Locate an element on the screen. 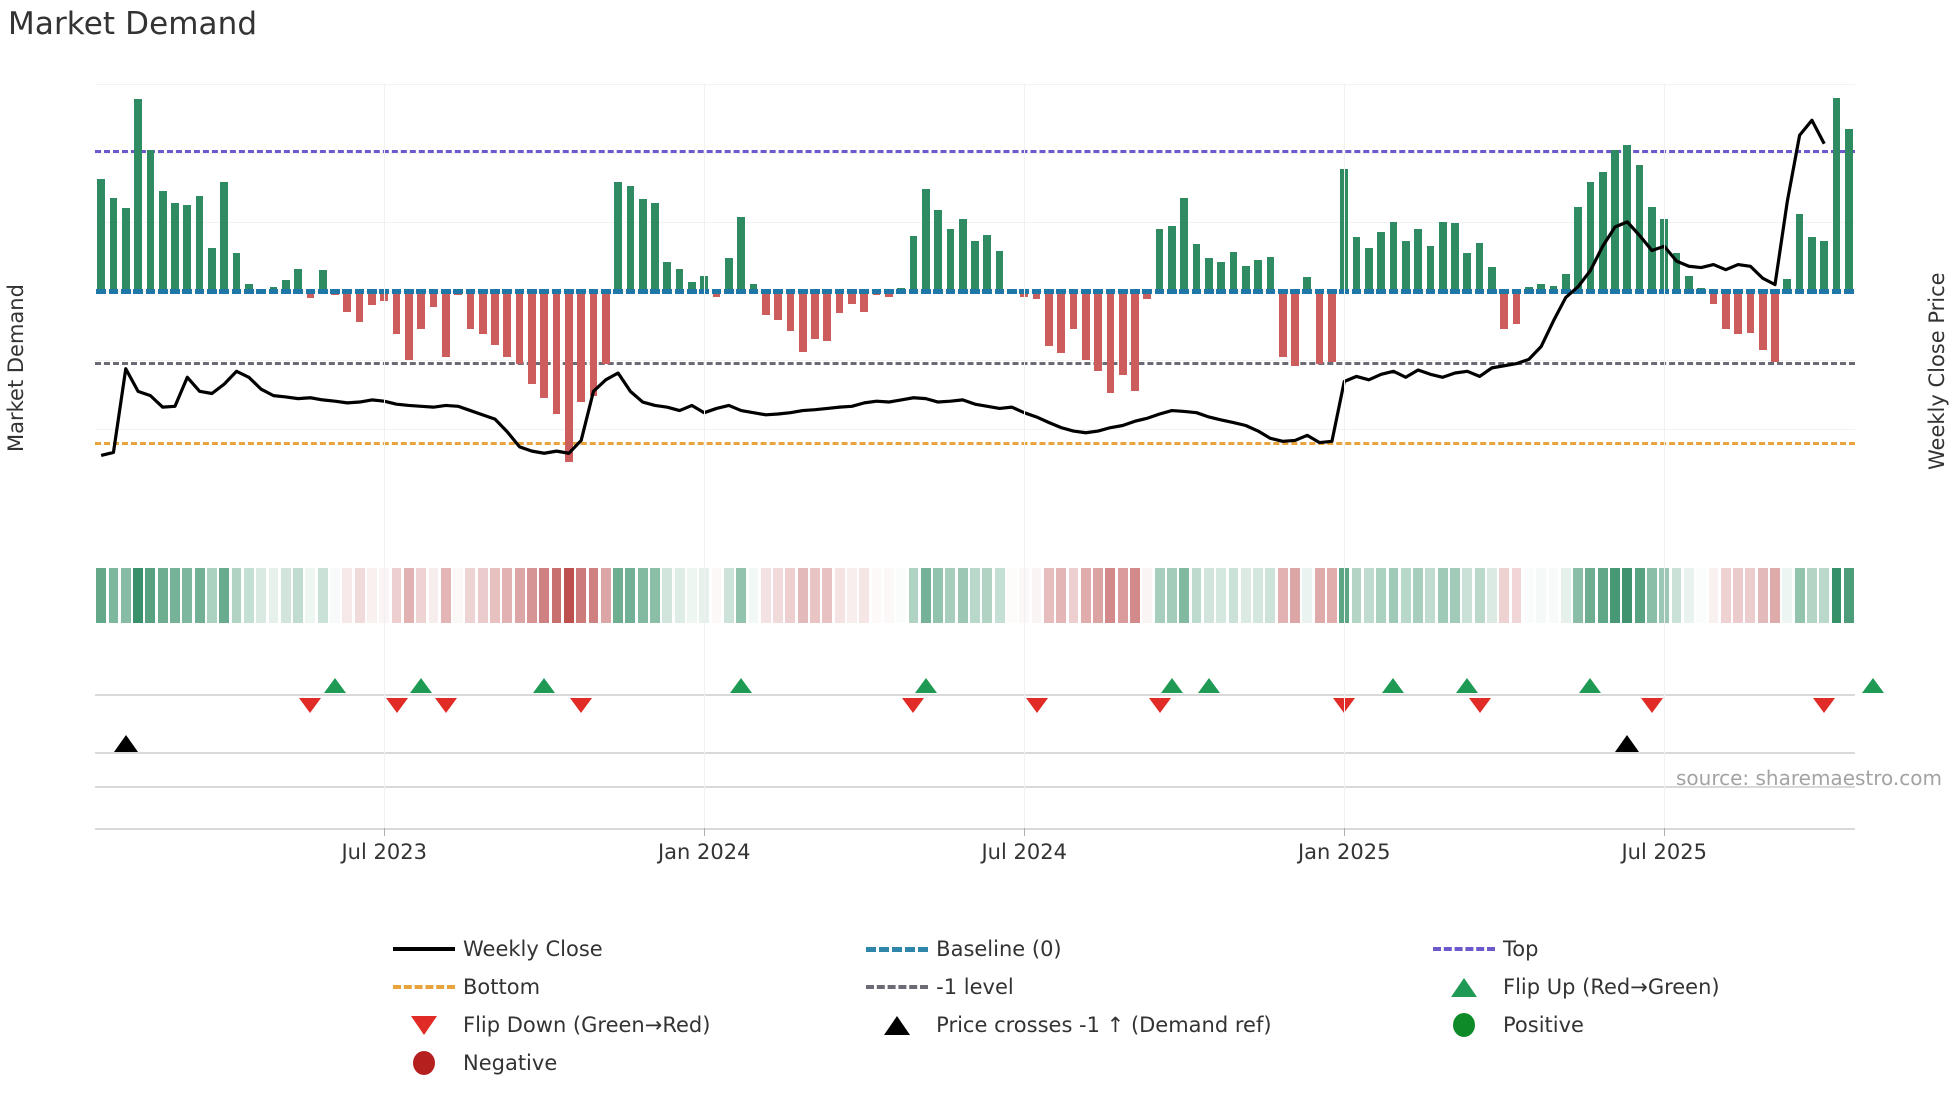 This screenshot has width=1960, height=1102. legend-item: Baseline (0) is located at coordinates (1141, 949).